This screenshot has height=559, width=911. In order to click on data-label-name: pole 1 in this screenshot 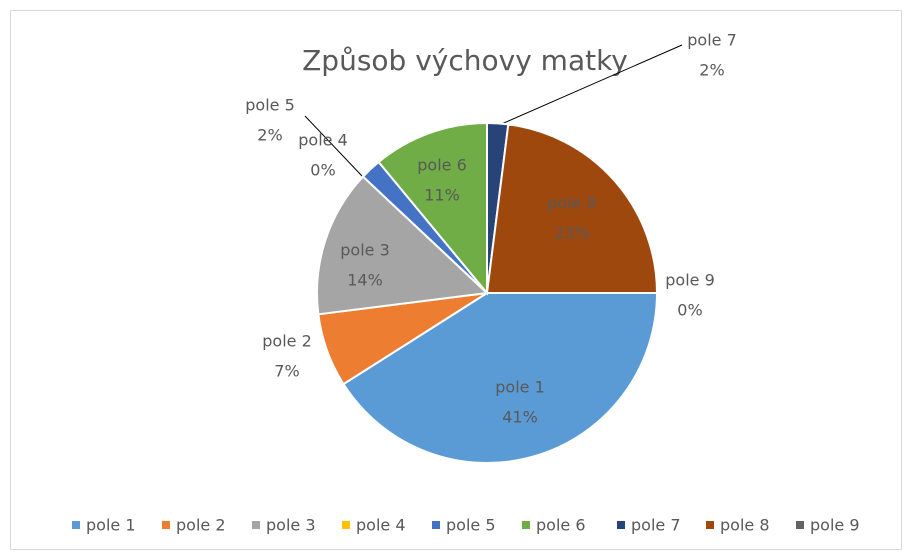, I will do `click(520, 387)`.